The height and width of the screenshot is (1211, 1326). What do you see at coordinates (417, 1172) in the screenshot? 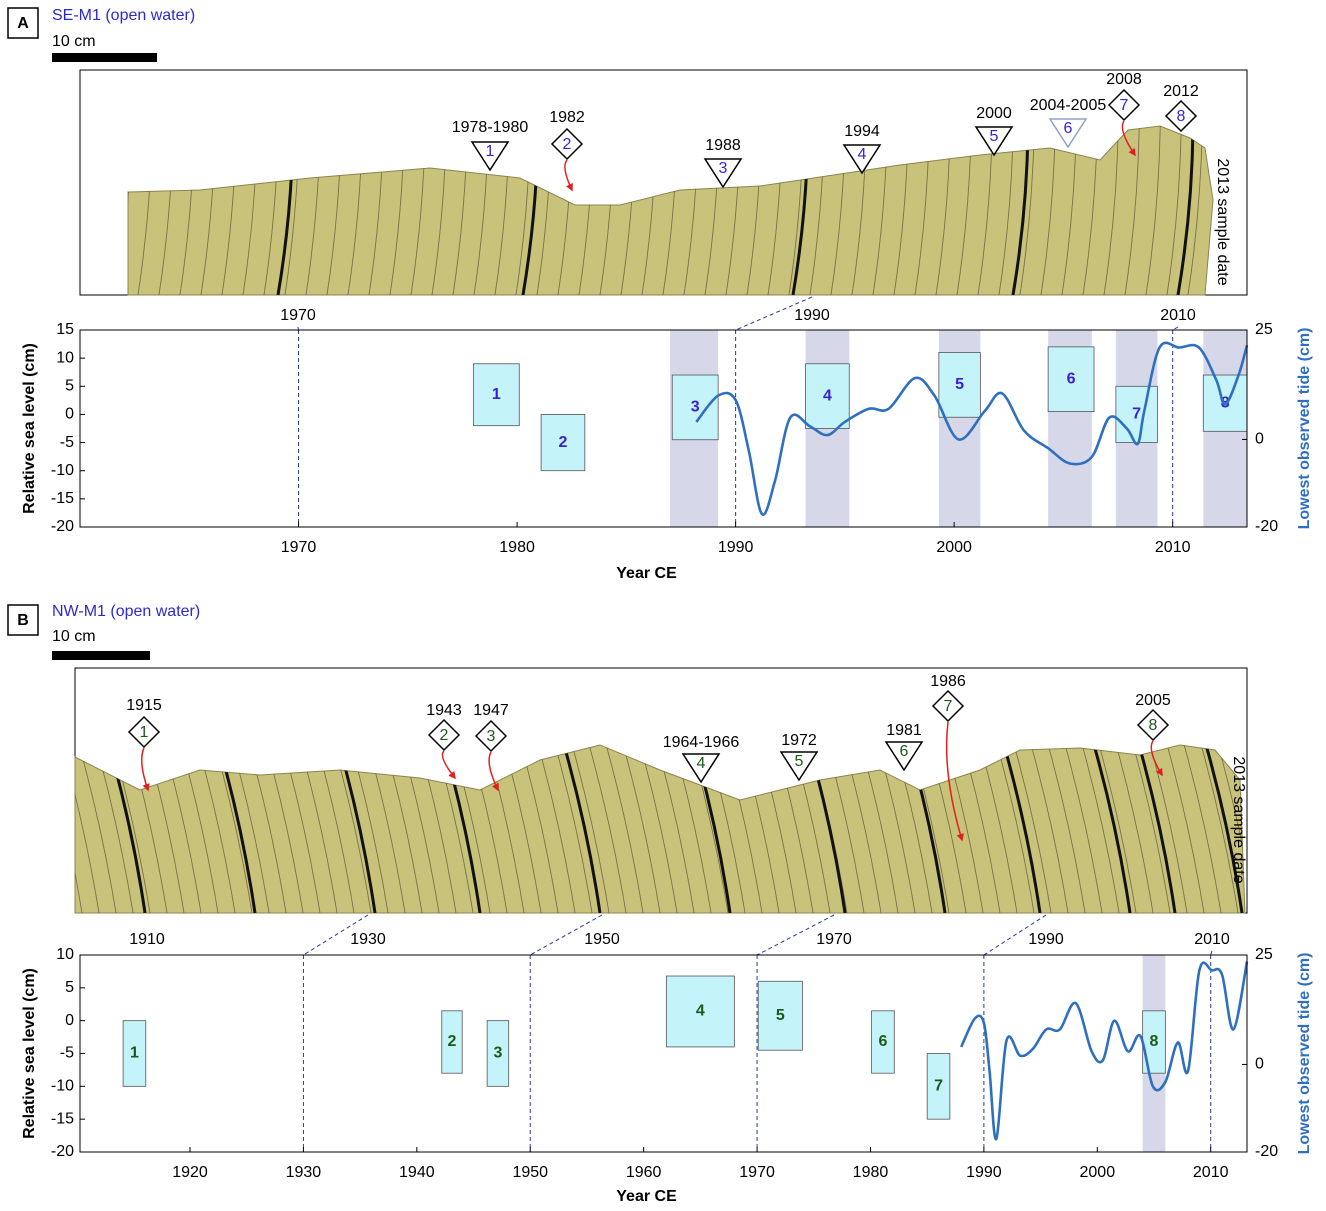
I see `x-tick-label: 1940` at bounding box center [417, 1172].